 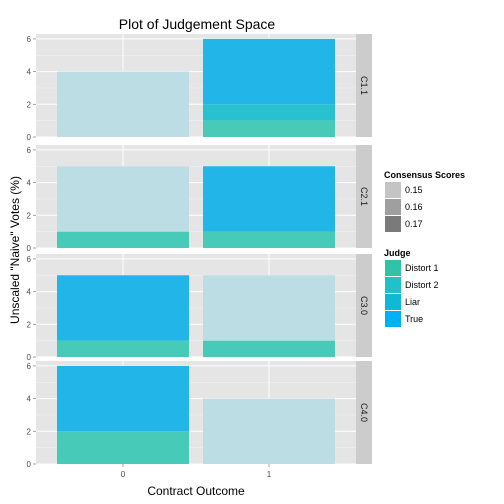 What do you see at coordinates (197, 24) in the screenshot?
I see `chart-title: Plot of Judgement Space` at bounding box center [197, 24].